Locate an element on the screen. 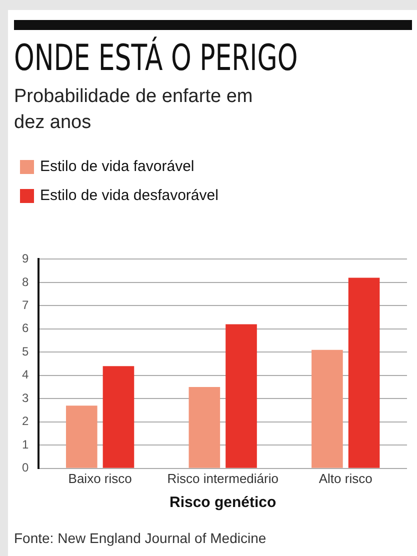  x-tick-label: Risco intermediário is located at coordinates (222, 478).